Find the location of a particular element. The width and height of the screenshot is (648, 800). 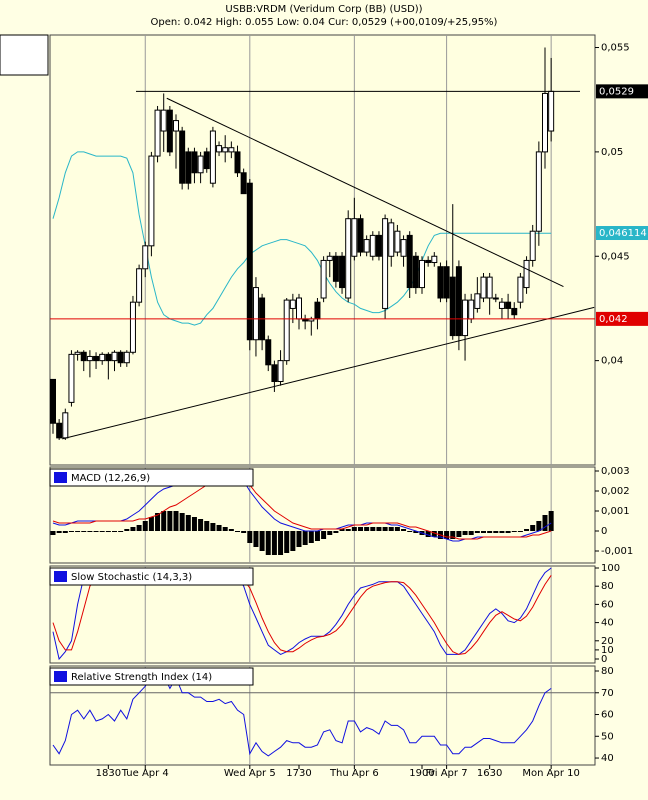

y-tick-label: -0,001 is located at coordinates (617, 551).